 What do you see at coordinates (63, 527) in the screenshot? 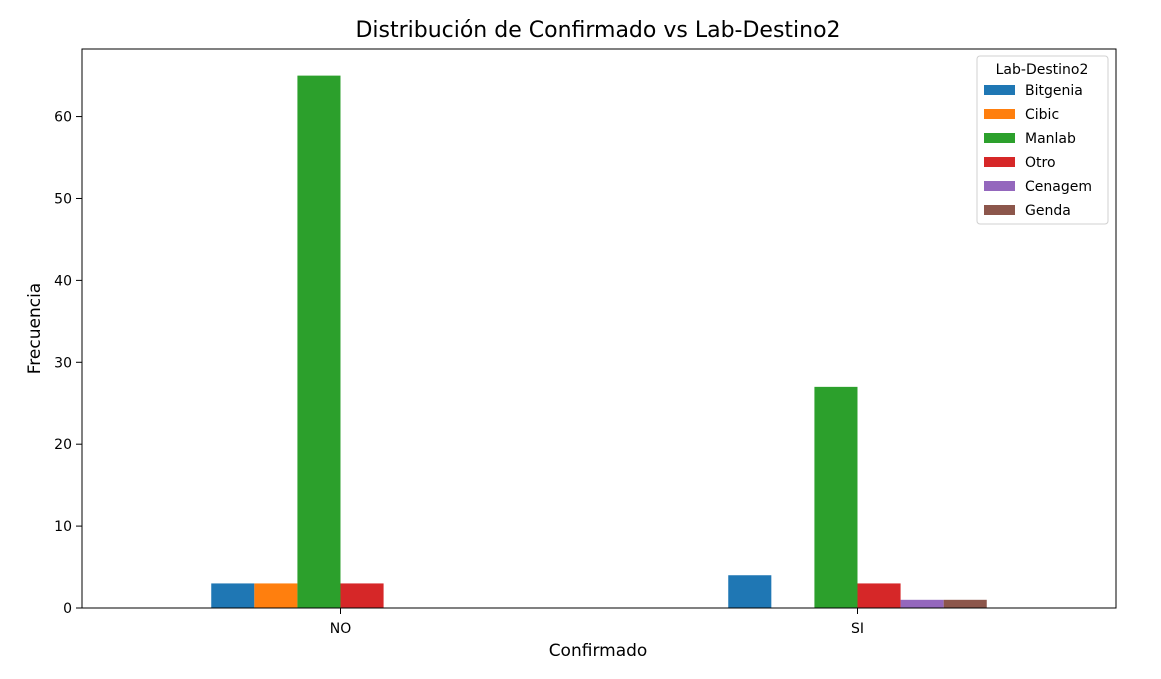
I see `y-tick-label-1: 10` at bounding box center [63, 527].